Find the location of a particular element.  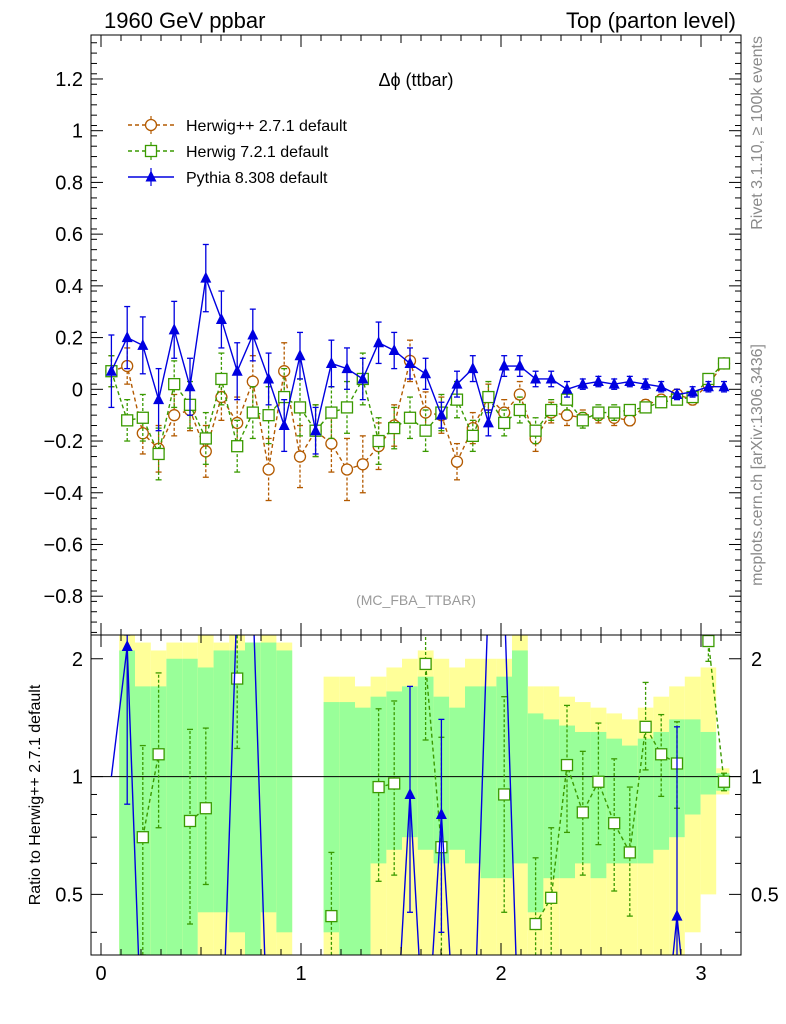

main-y-tick-label: 0.4 is located at coordinates (69, 287).